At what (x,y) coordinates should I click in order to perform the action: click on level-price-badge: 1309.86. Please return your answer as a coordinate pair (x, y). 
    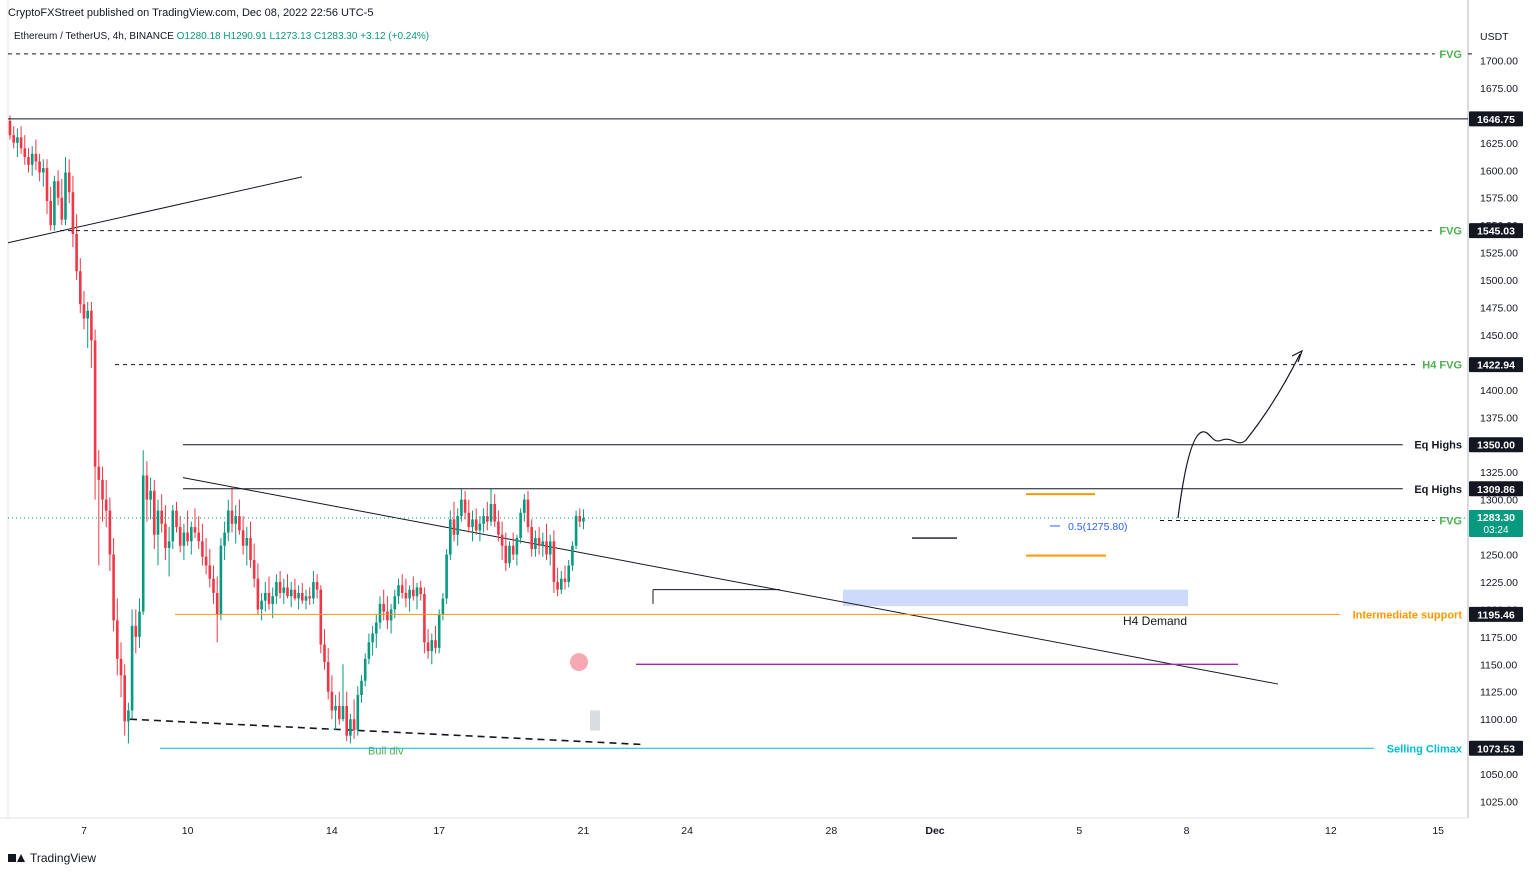
    Looking at the image, I should click on (1496, 489).